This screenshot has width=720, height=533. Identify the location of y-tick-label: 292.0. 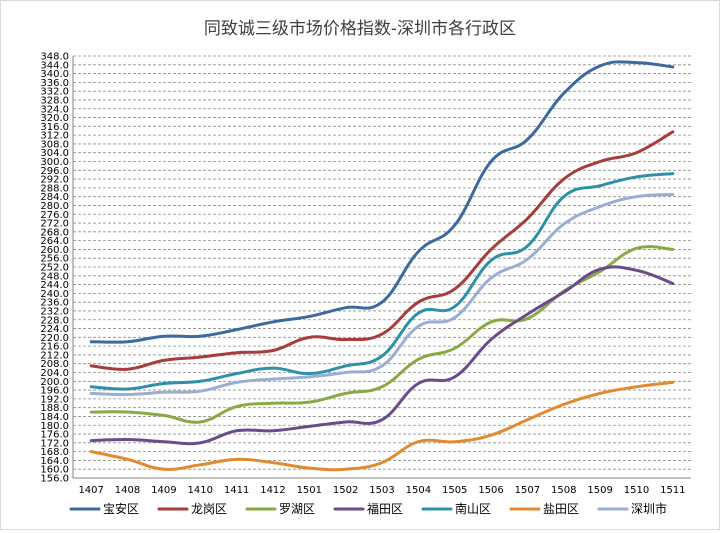
(54, 180).